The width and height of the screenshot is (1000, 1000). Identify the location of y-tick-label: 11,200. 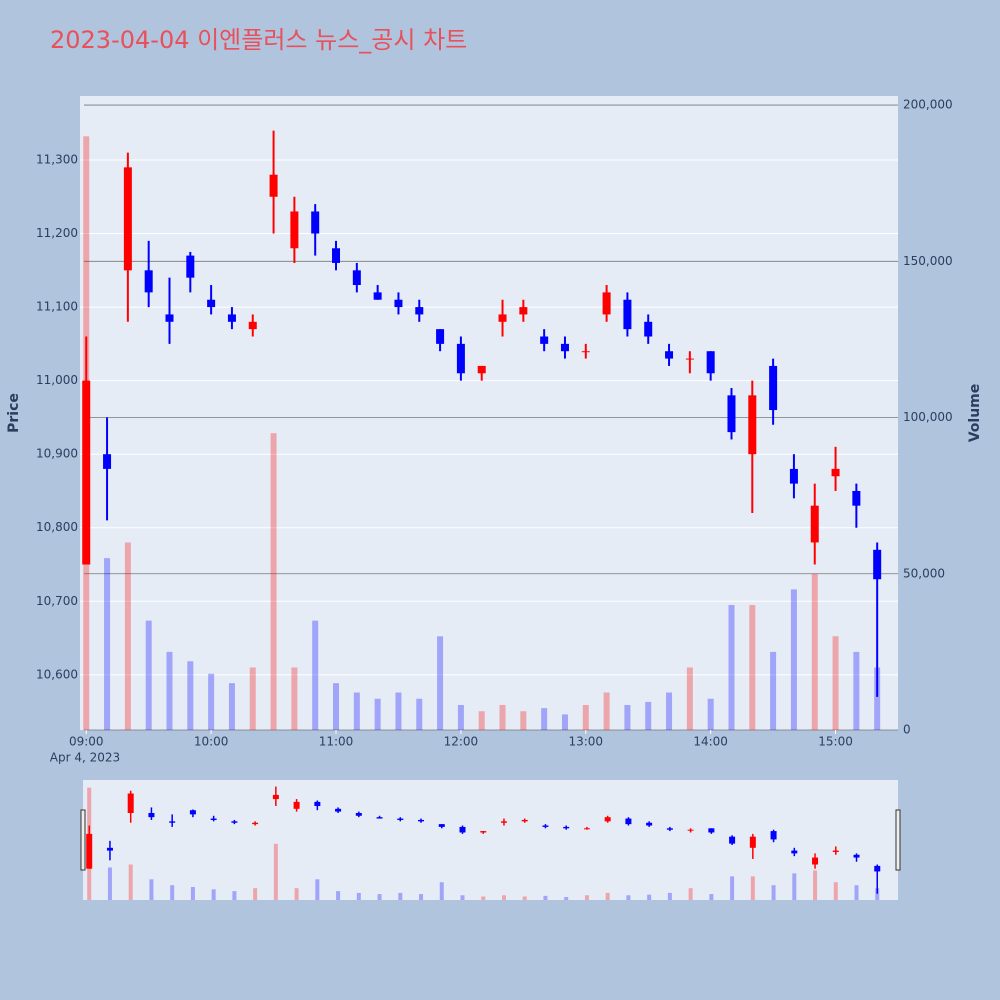
(57, 233).